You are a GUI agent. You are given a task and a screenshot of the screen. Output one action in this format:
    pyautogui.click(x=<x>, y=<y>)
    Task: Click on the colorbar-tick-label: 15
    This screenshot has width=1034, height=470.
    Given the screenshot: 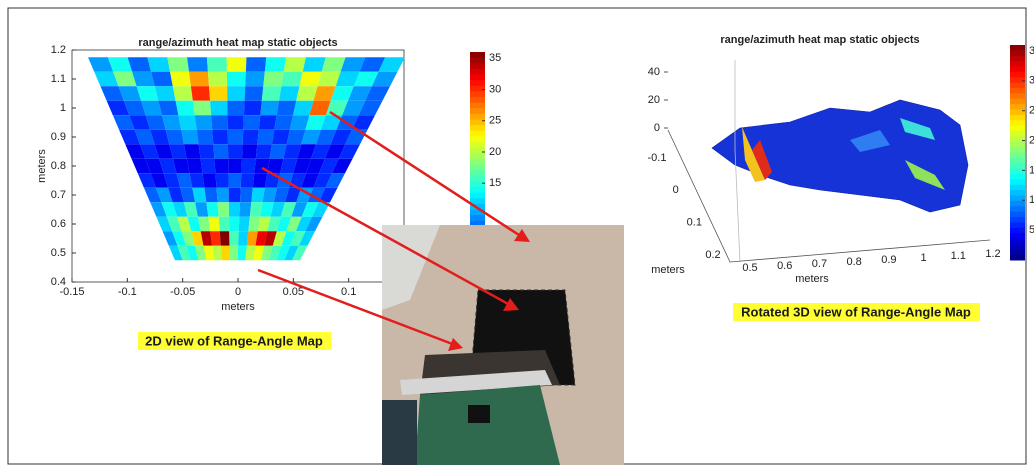 What is the action you would take?
    pyautogui.click(x=1031, y=170)
    